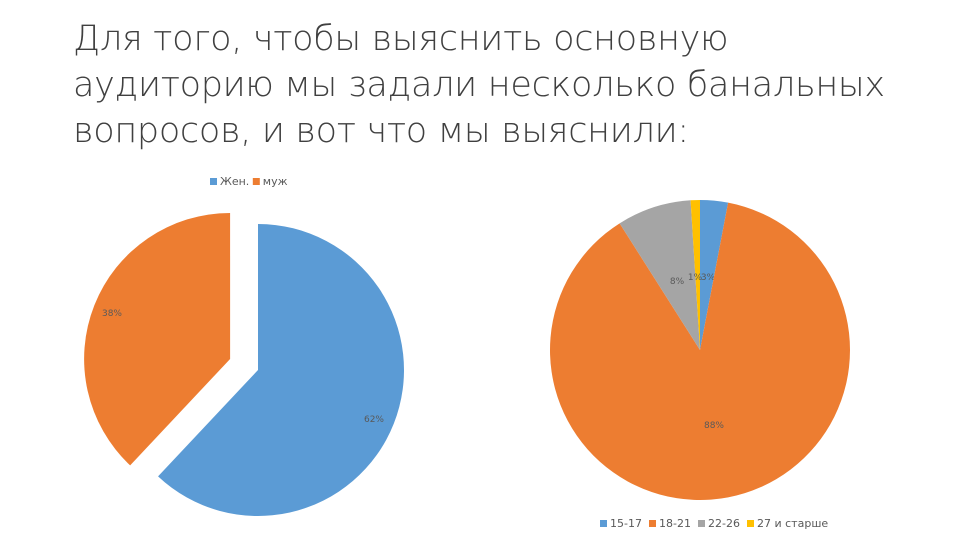 The image size is (960, 540). Describe the element at coordinates (234, 181) in the screenshot. I see `legend-label-жен: Жен.` at that location.